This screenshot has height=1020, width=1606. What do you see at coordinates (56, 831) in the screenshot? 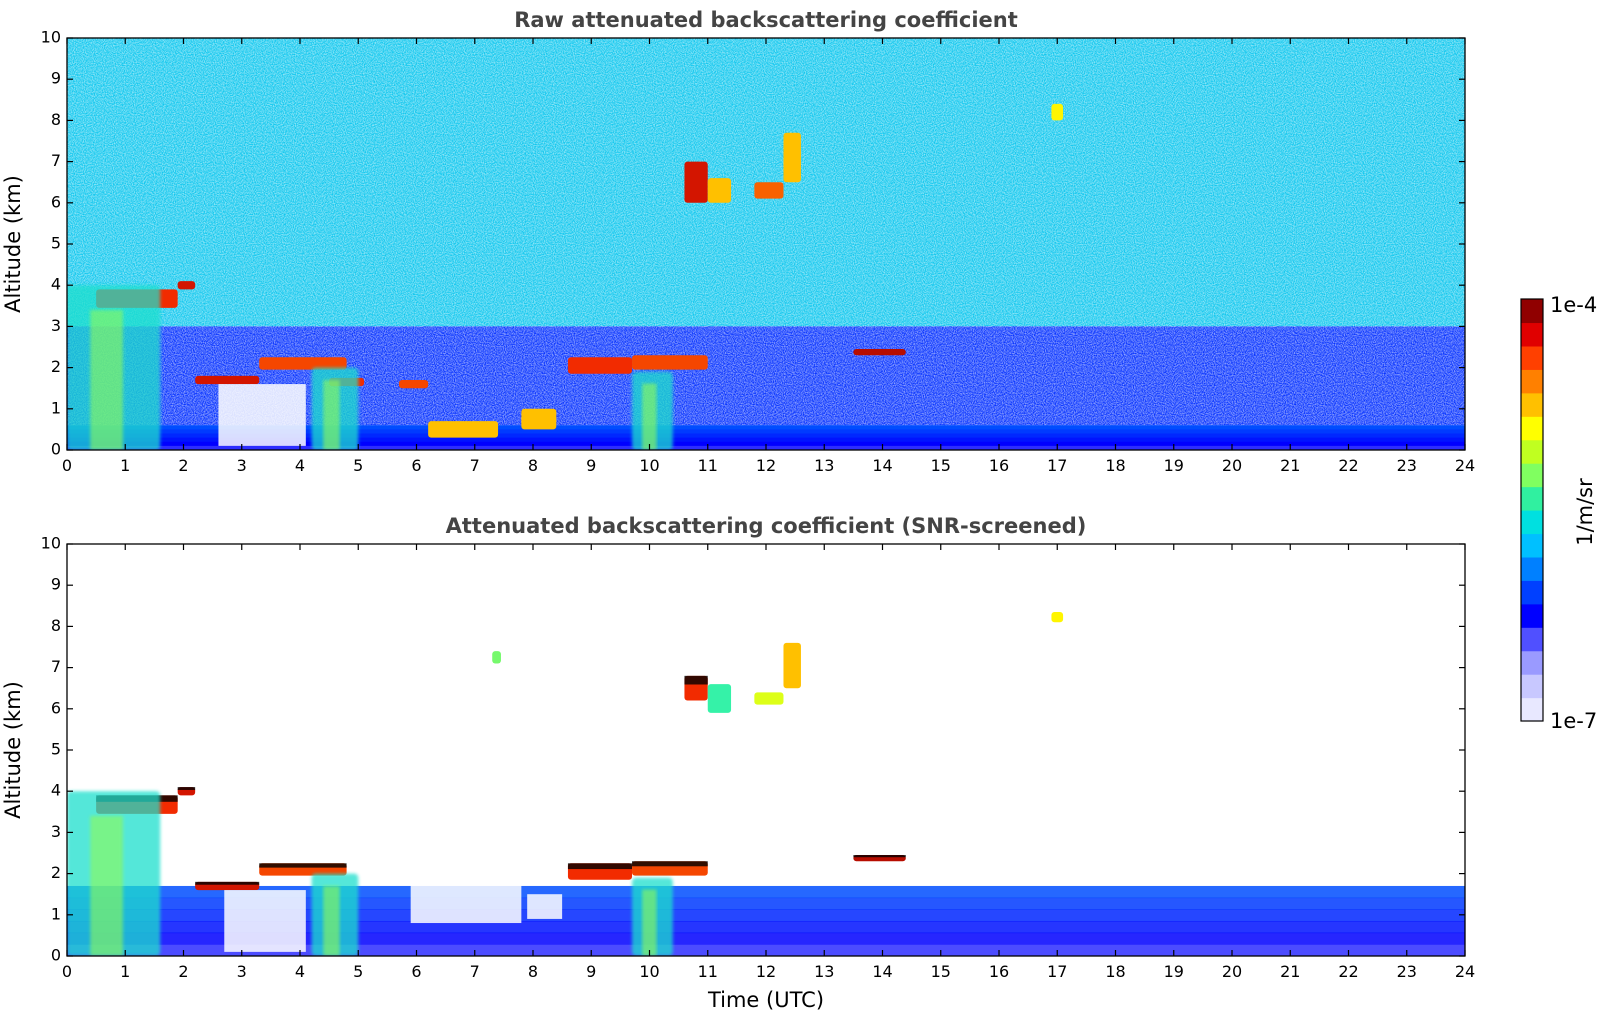
I see `y-tick-label: 3` at bounding box center [56, 831].